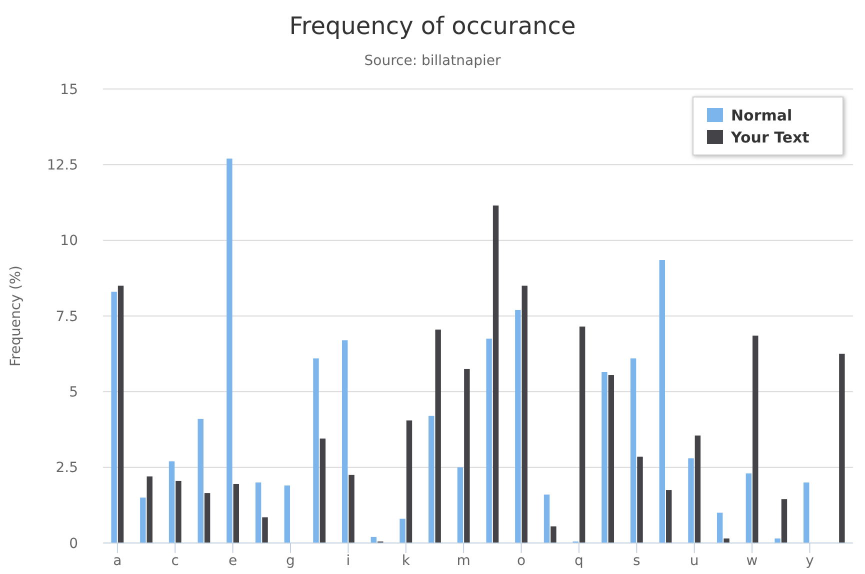  What do you see at coordinates (406, 561) in the screenshot?
I see `x-tick-label: k` at bounding box center [406, 561].